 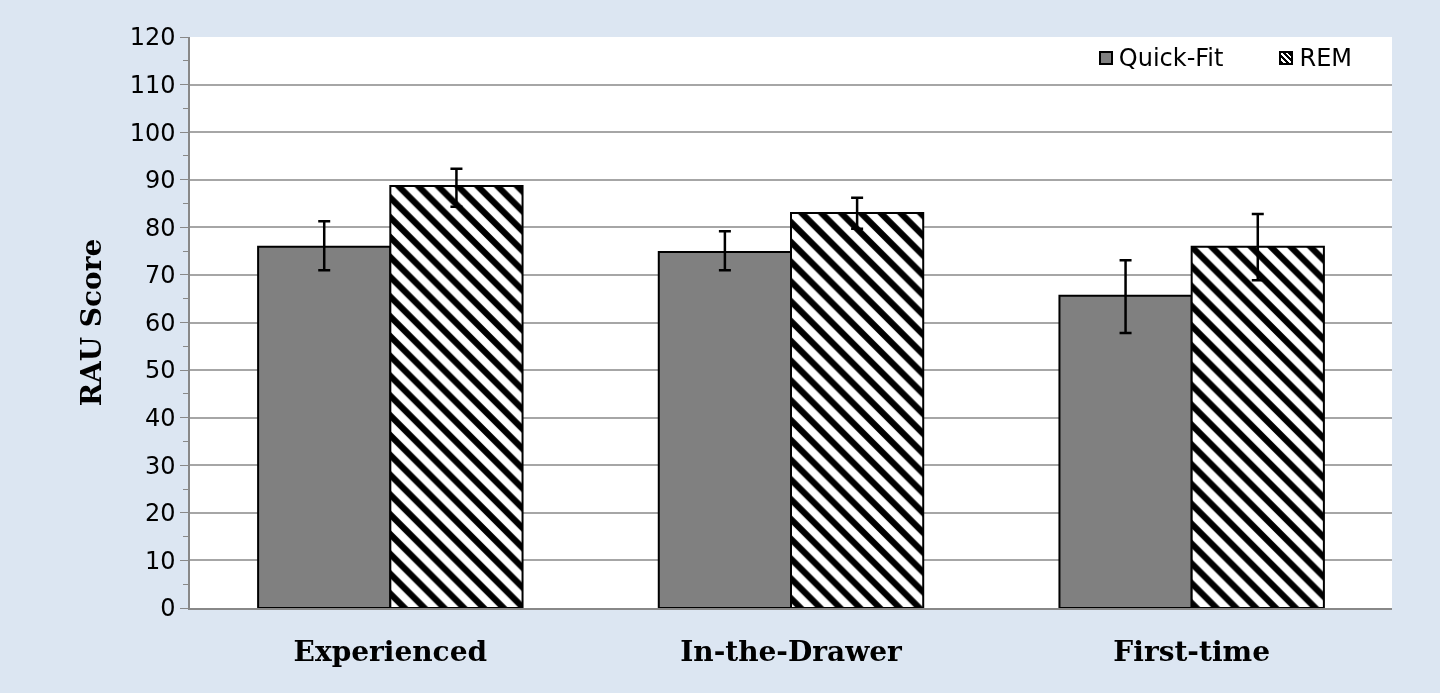 What do you see at coordinates (91, 322) in the screenshot?
I see `y-axis-title: RAU Score` at bounding box center [91, 322].